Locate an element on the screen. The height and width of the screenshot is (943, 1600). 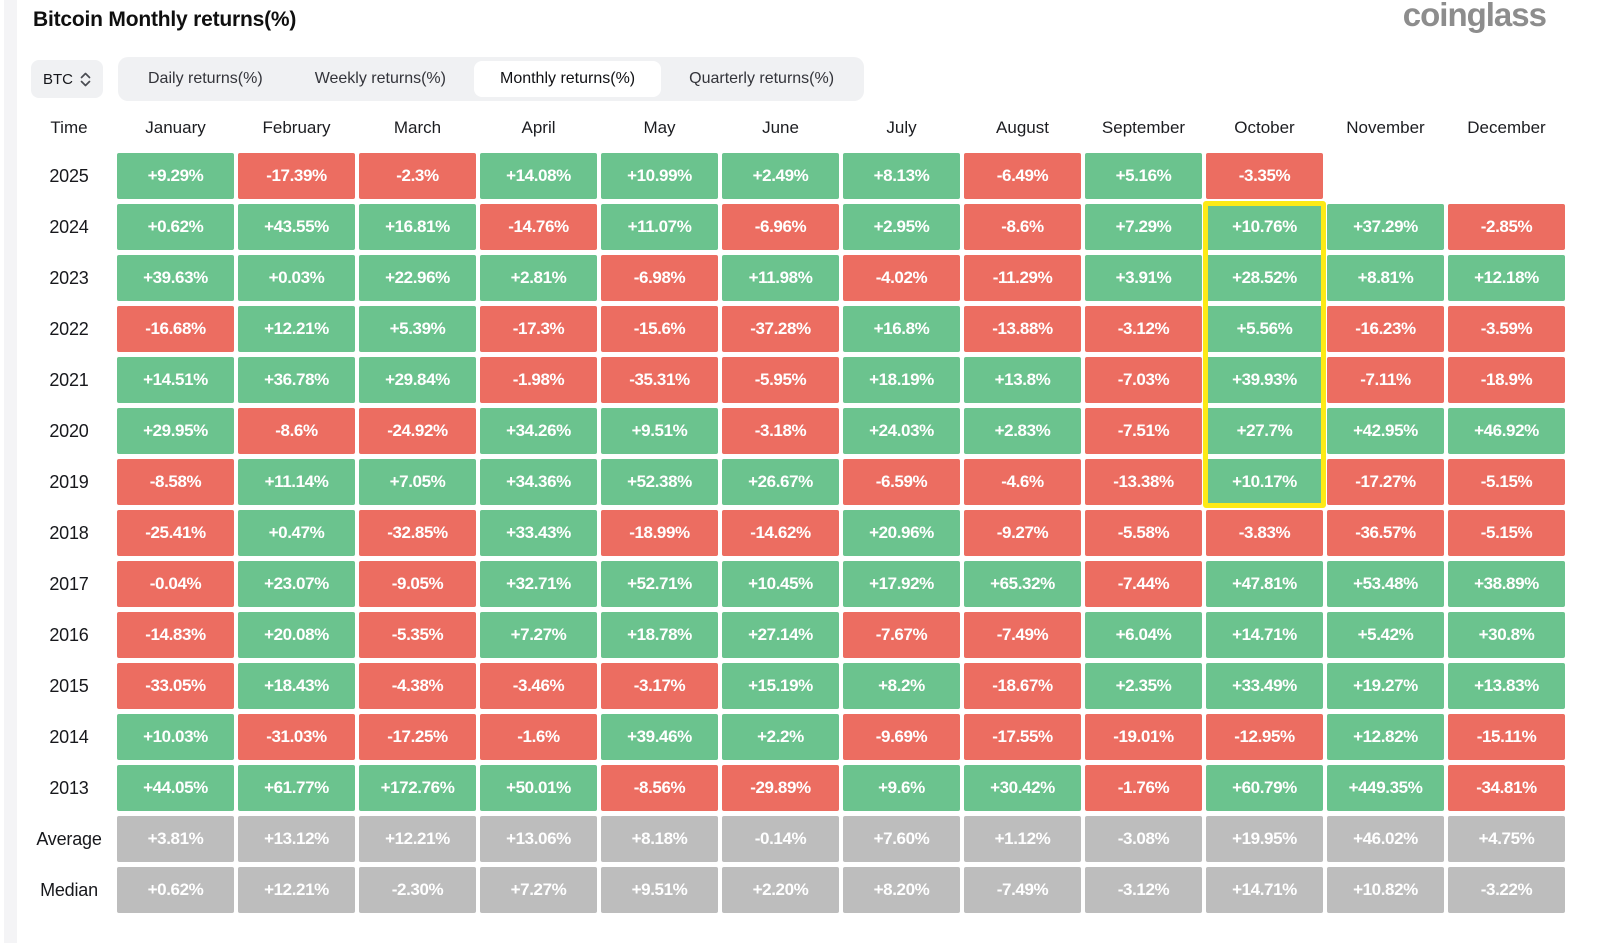
return-cell: +5.39% is located at coordinates (417, 329).